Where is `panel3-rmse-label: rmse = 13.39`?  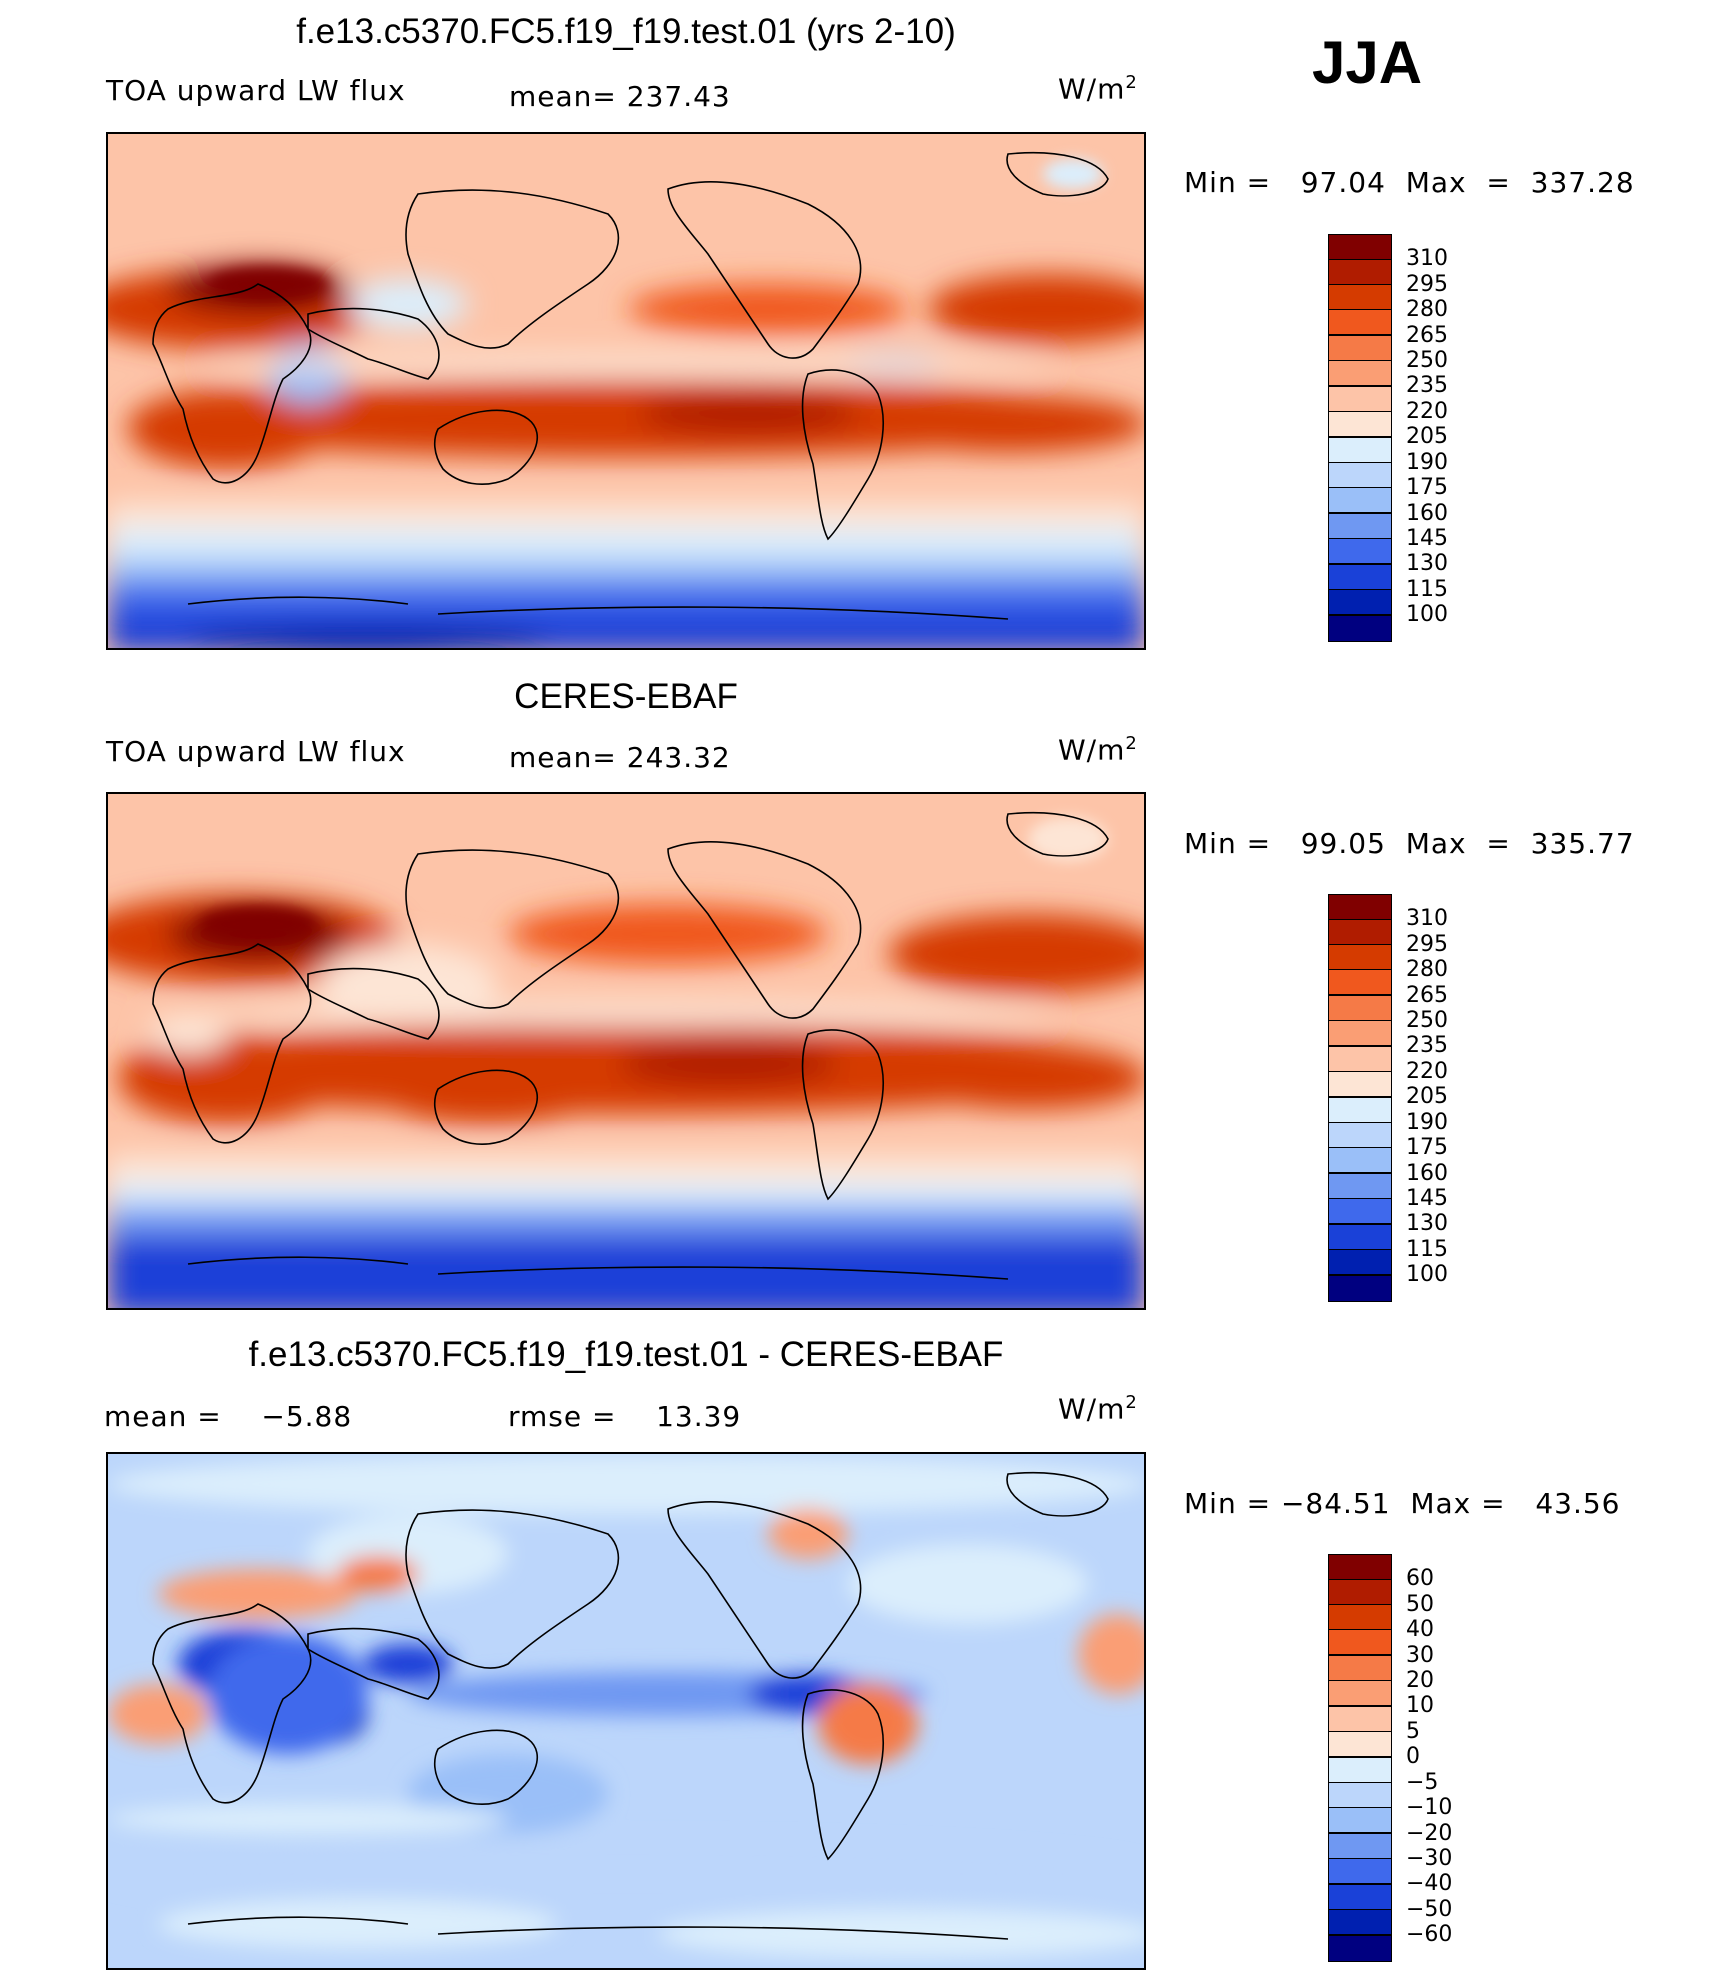
panel3-rmse-label: rmse = 13.39 is located at coordinates (625, 1416).